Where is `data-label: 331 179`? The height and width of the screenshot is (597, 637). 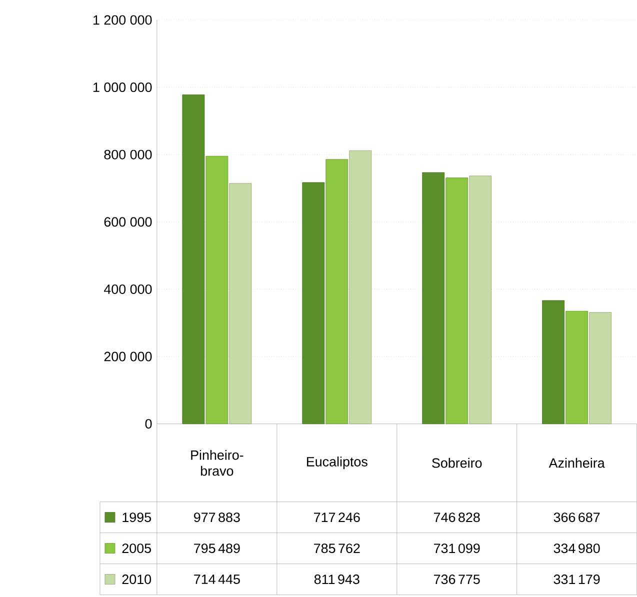
data-label: 331 179 is located at coordinates (577, 579).